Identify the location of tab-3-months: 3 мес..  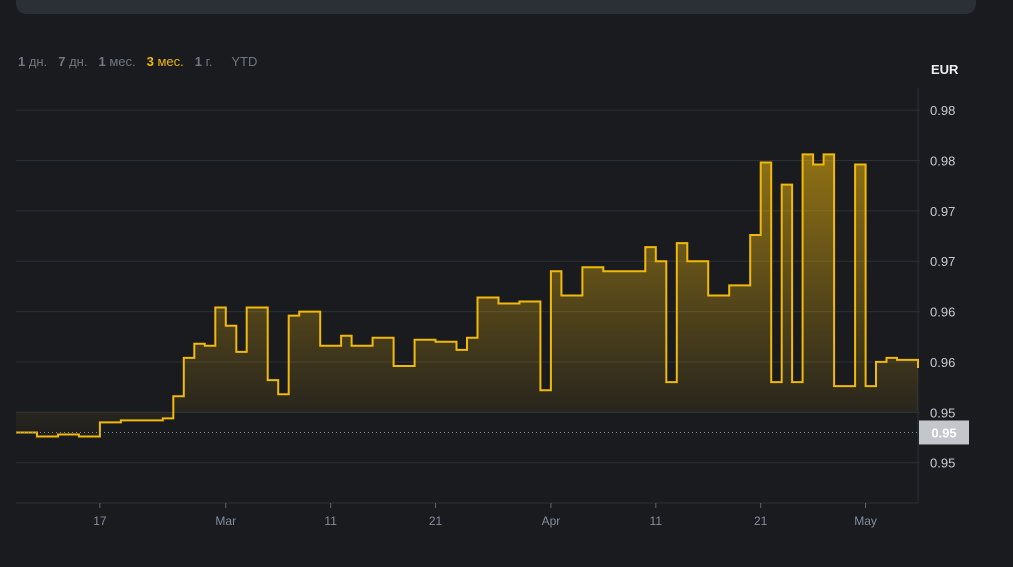
(165, 61).